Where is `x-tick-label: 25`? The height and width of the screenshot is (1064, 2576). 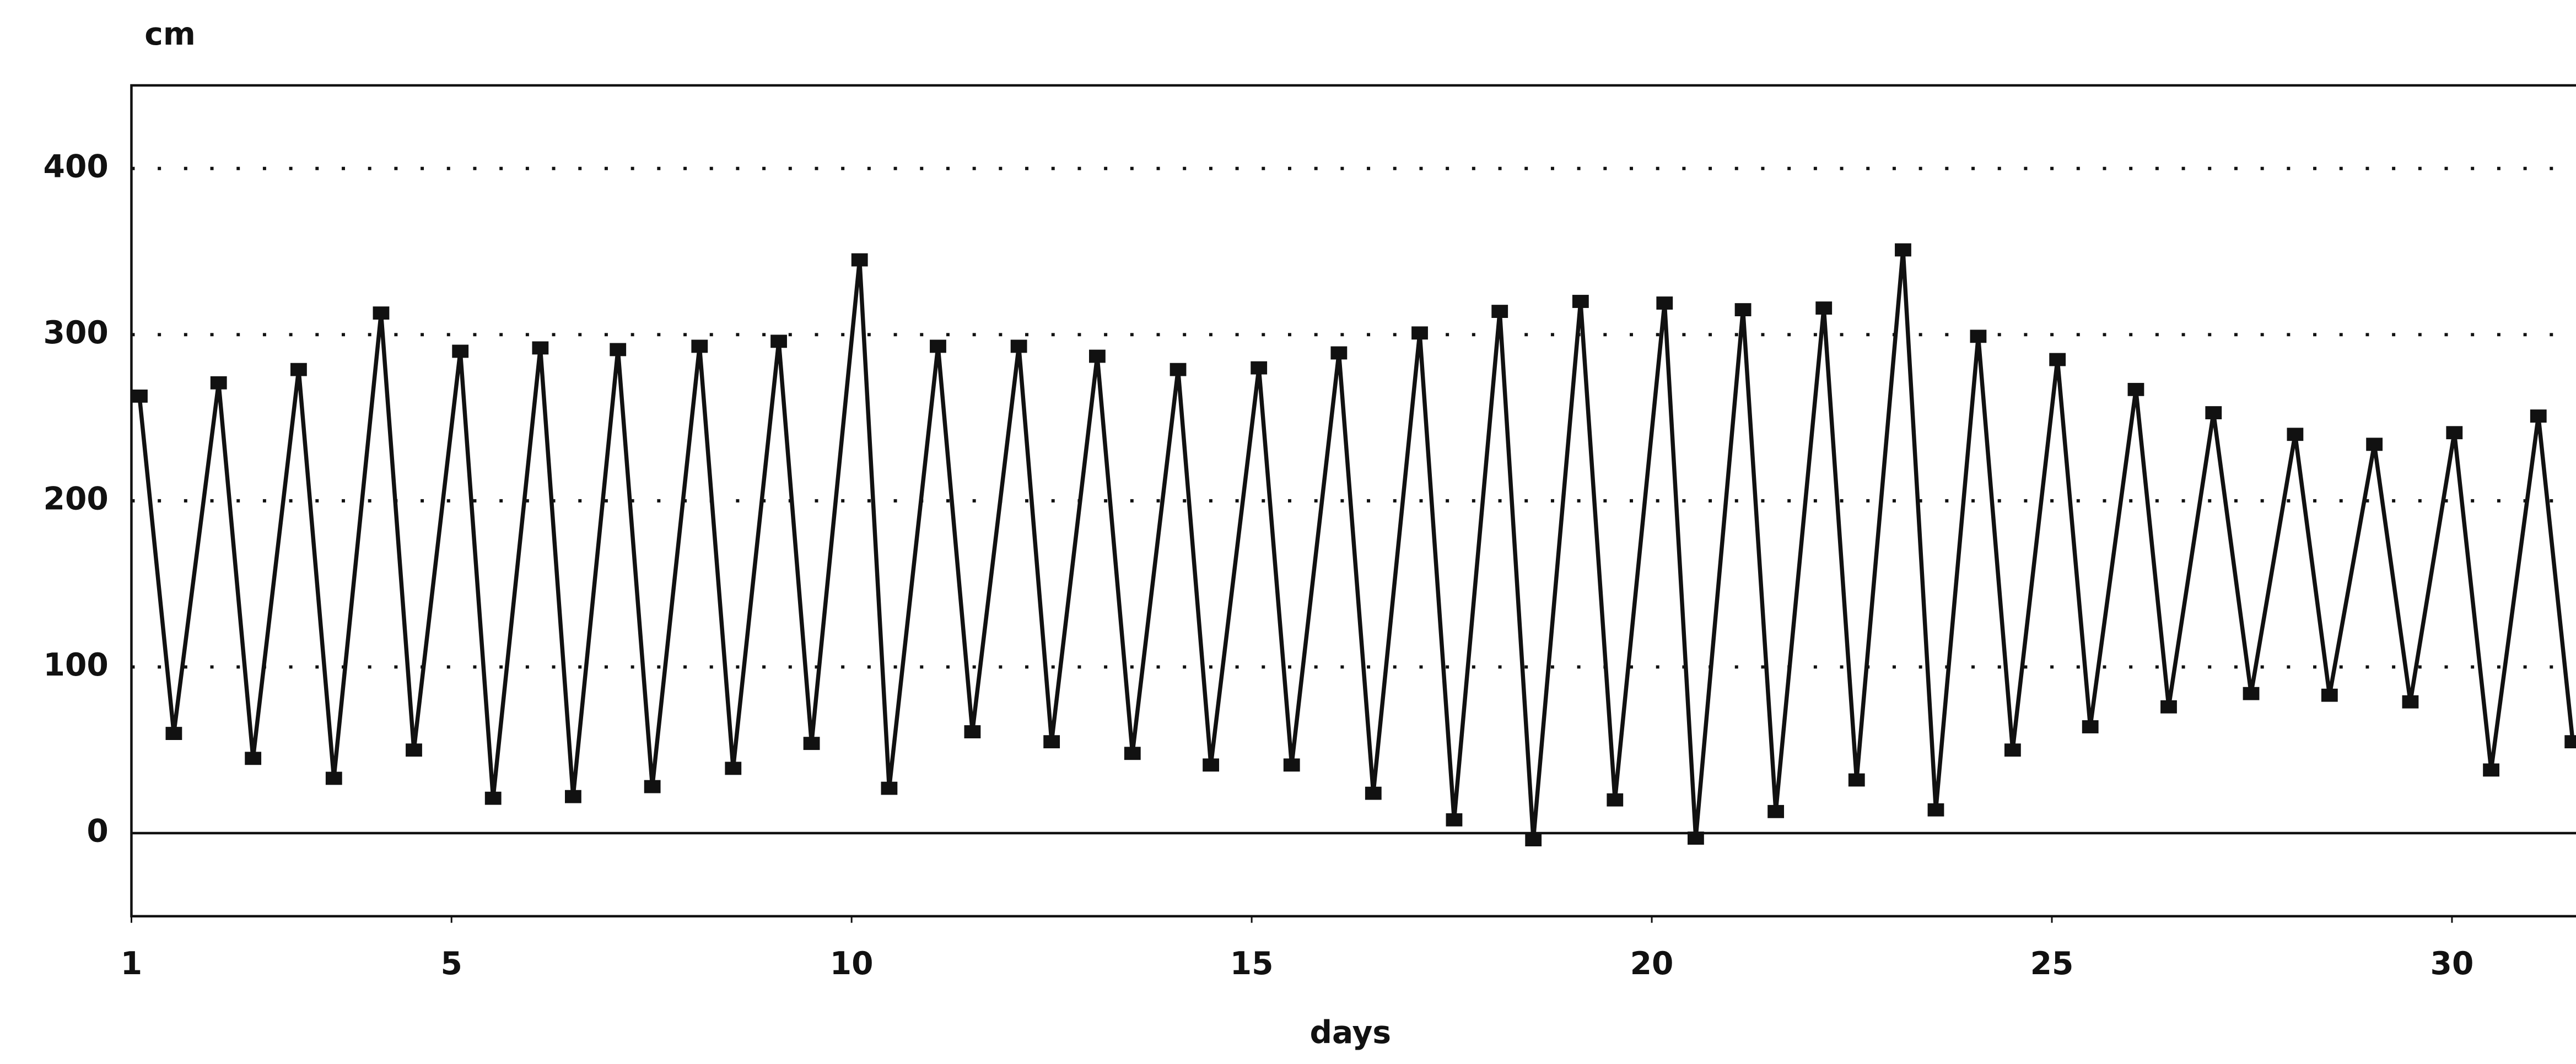 x-tick-label: 25 is located at coordinates (2052, 964).